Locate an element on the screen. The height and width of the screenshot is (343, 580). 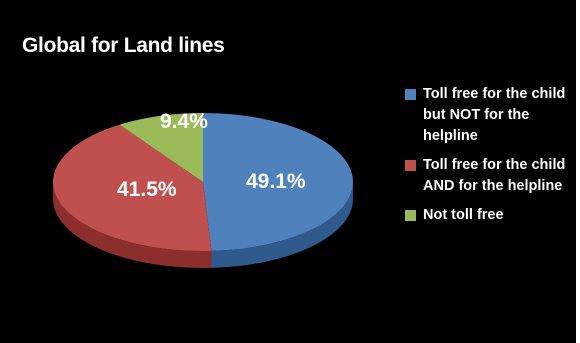
legend-label: Not toll free is located at coordinates (463, 215).